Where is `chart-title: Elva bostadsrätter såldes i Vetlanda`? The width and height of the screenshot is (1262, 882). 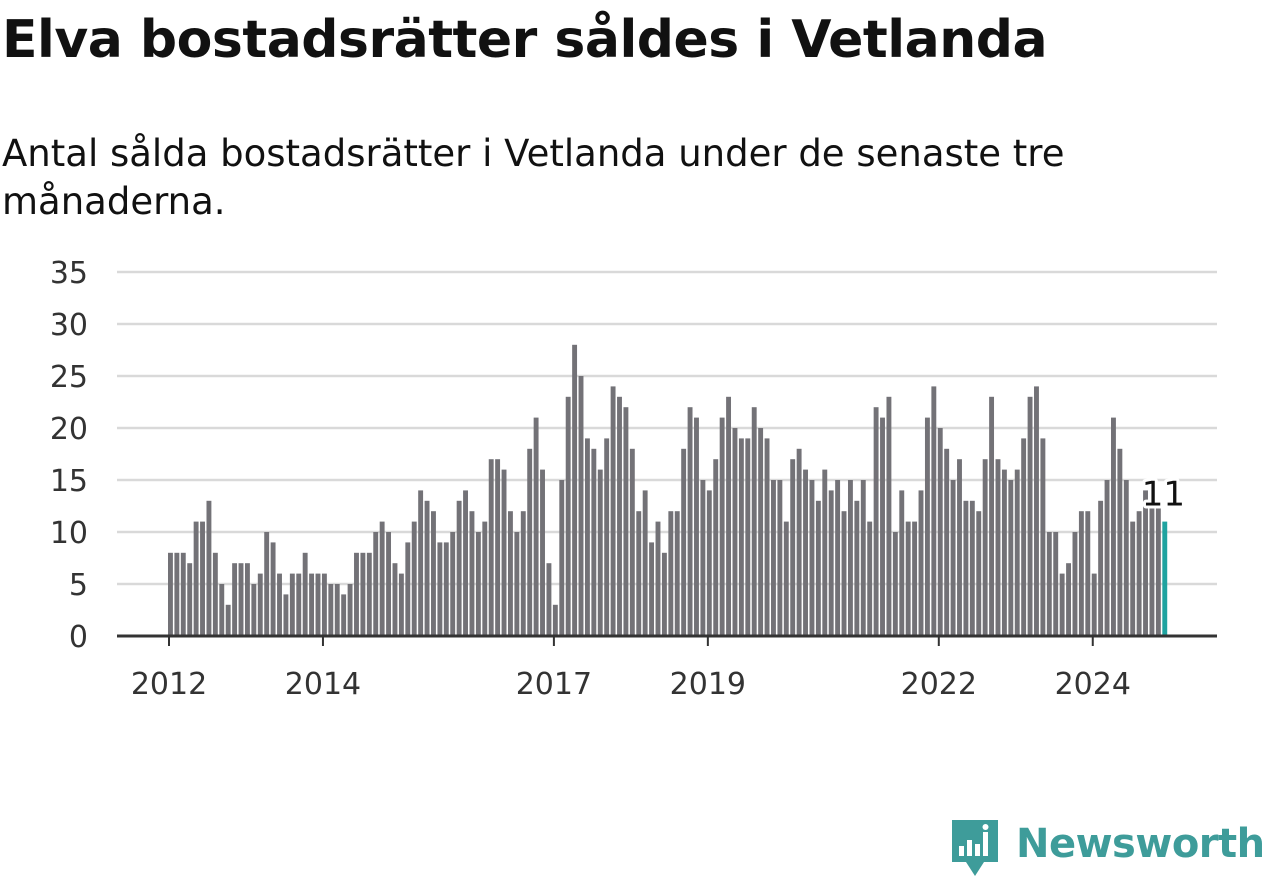
chart-title: Elva bostadsrätter såldes i Vetlanda is located at coordinates (525, 40).